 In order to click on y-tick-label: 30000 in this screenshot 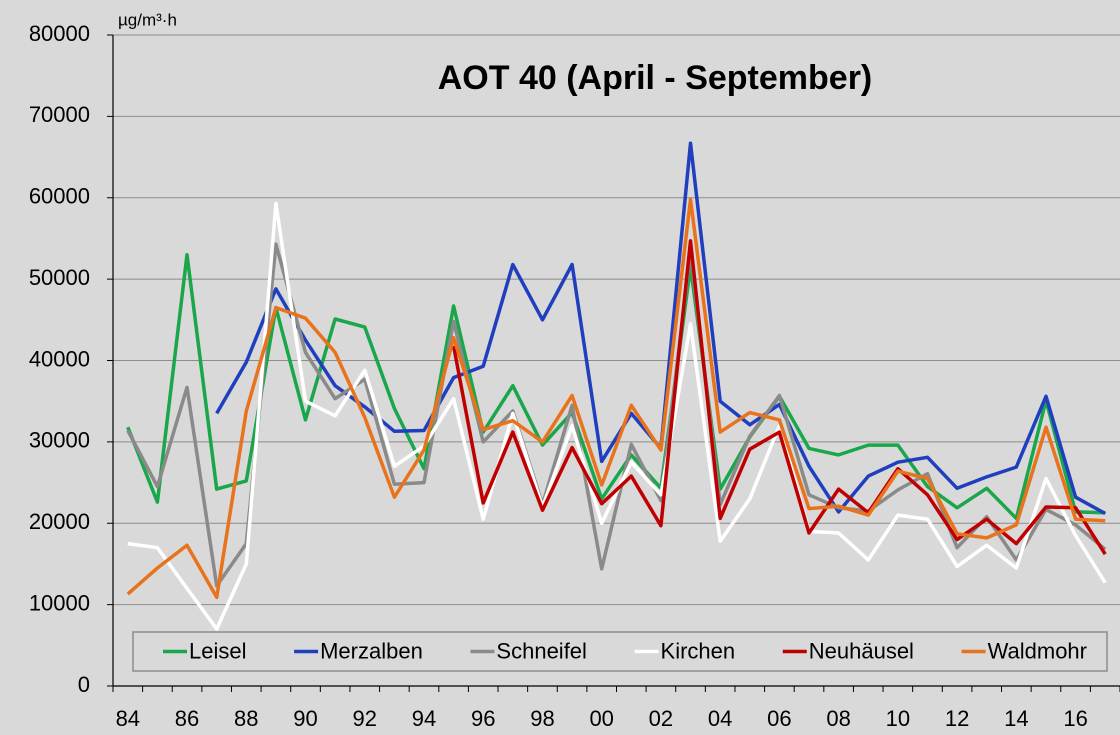, I will do `click(59, 440)`.